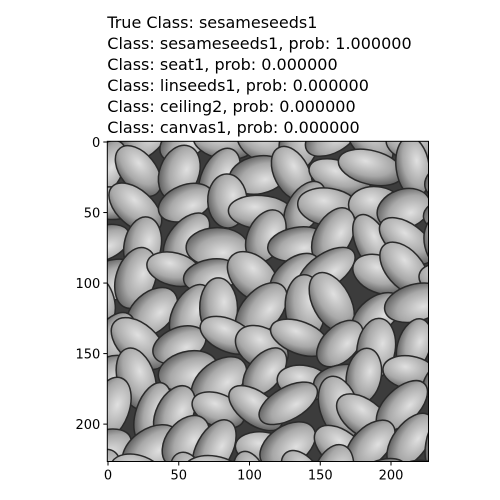 This screenshot has height=500, width=500. What do you see at coordinates (320, 476) in the screenshot?
I see `x-tick-label: 150` at bounding box center [320, 476].